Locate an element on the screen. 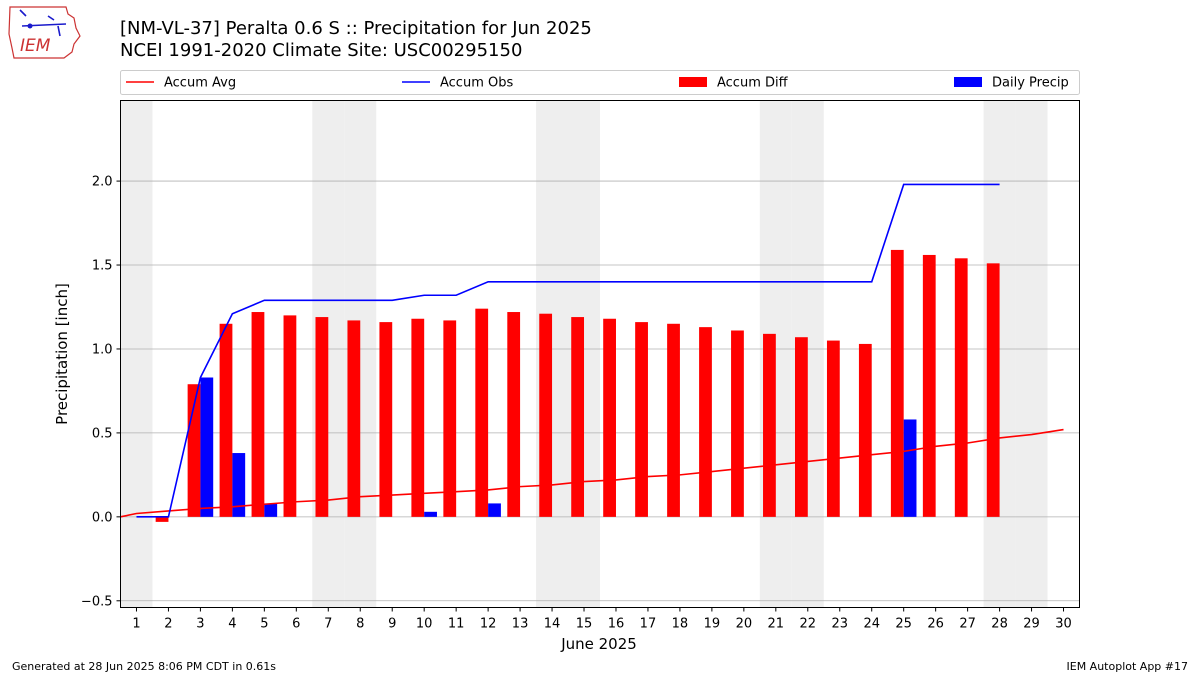 This screenshot has width=1200, height=675. logo-text: IEM is located at coordinates (35, 46).